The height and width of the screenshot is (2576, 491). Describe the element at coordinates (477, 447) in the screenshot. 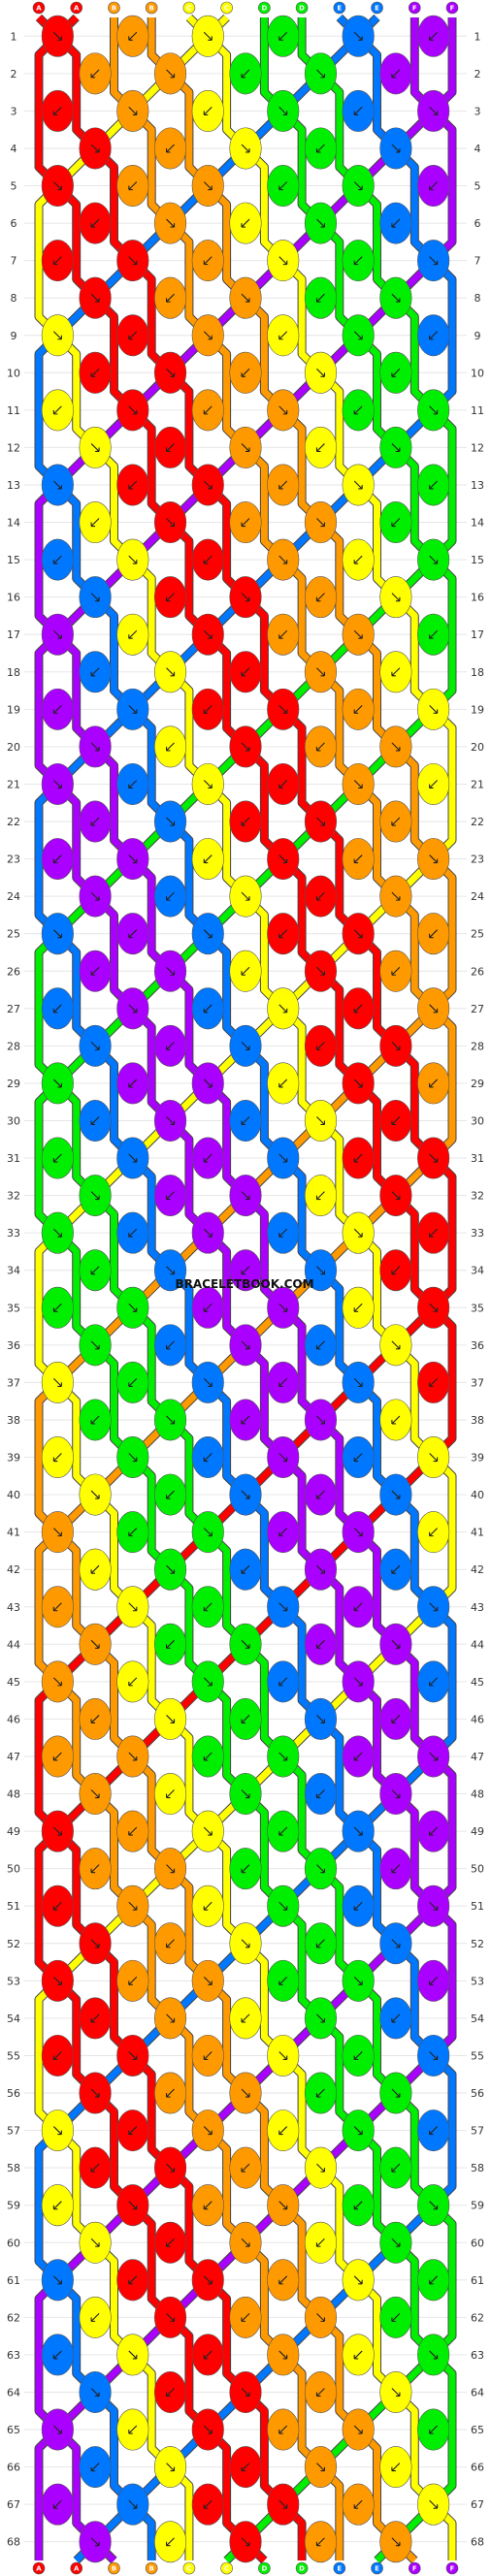

I see `row-number-right: 12` at that location.